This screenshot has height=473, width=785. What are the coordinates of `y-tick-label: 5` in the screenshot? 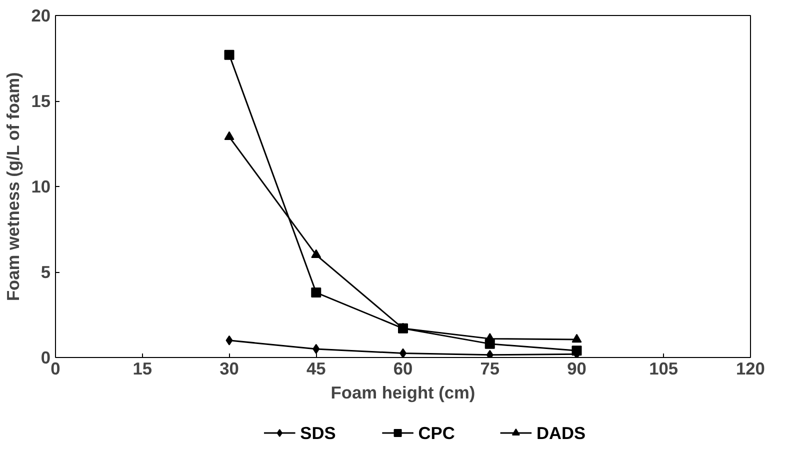 It's located at (45, 272).